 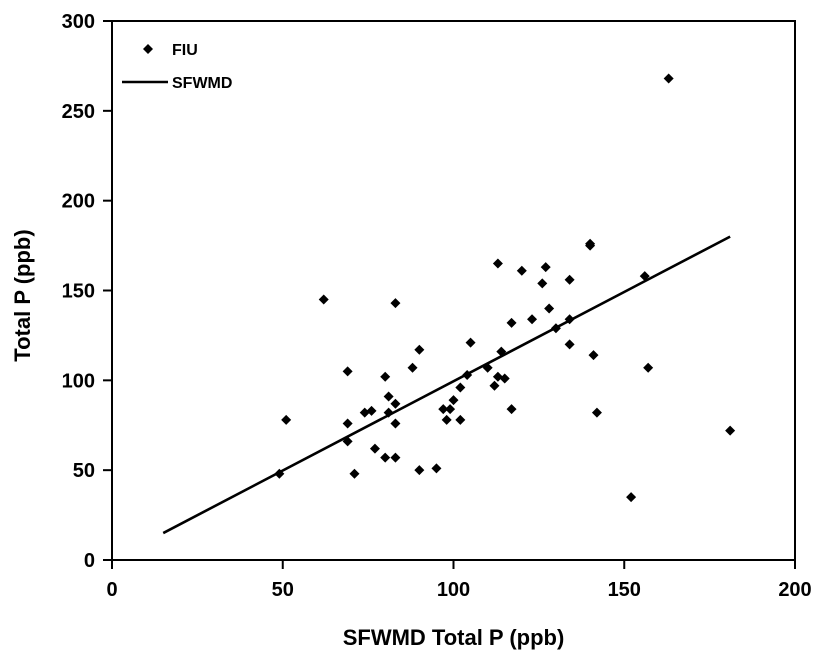 What do you see at coordinates (148, 49) in the screenshot?
I see `legend-fiu-marker` at bounding box center [148, 49].